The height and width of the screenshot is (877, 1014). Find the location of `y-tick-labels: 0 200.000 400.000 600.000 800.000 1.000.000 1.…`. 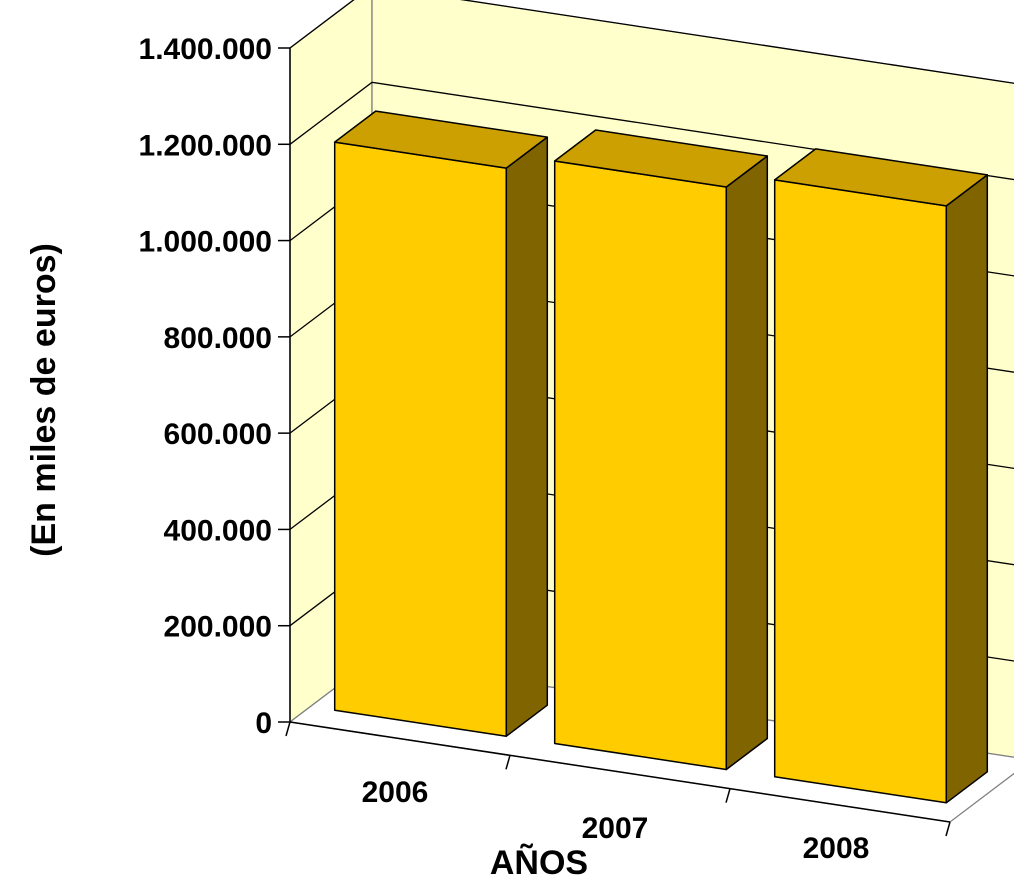

y-tick-labels: 0 200.000 400.000 600.000 800.000 1.000.000 1.… is located at coordinates (205, 386).